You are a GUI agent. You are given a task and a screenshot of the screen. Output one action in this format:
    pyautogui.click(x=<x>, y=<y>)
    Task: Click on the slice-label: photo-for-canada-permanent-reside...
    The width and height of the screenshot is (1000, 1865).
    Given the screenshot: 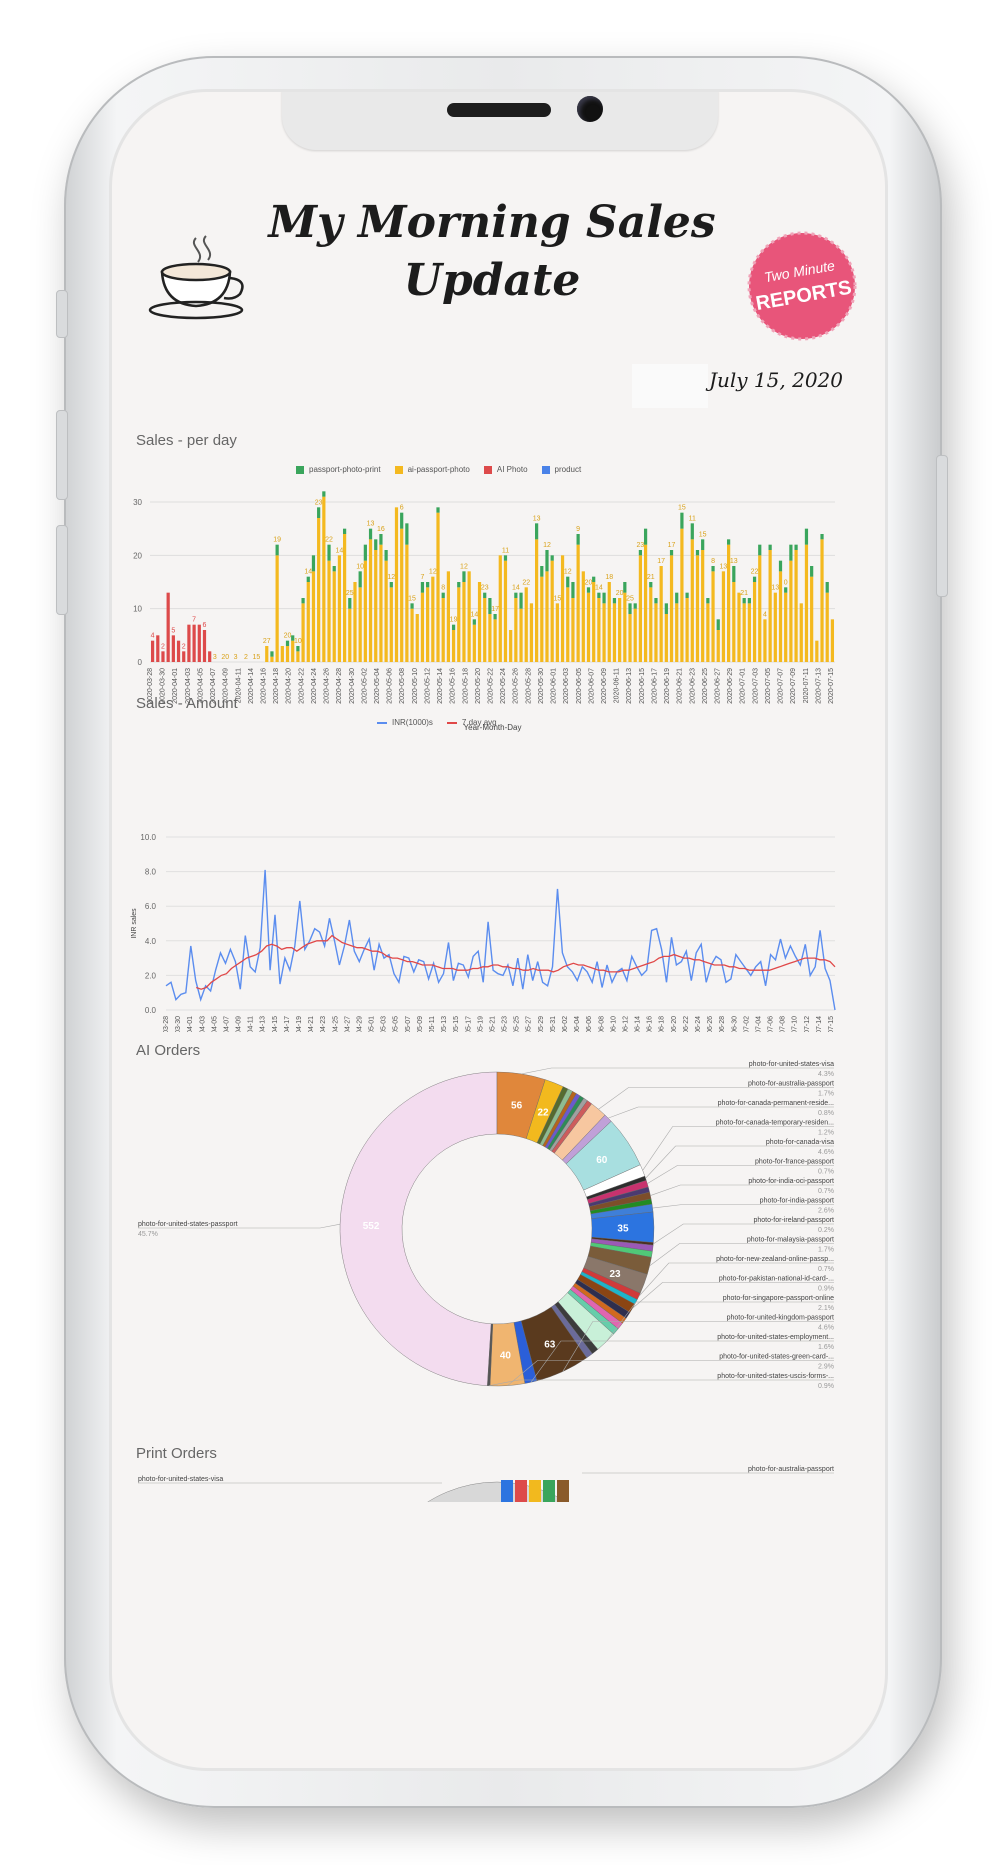 What is the action you would take?
    pyautogui.click(x=776, y=1103)
    